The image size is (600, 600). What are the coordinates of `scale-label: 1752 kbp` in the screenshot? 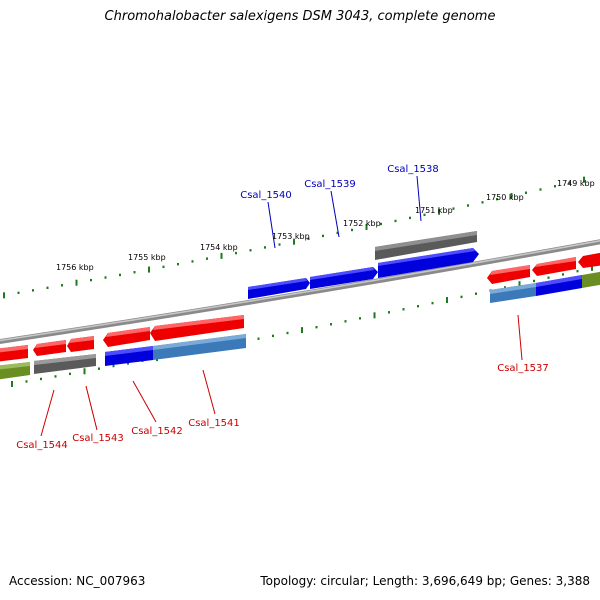 It's located at (362, 223).